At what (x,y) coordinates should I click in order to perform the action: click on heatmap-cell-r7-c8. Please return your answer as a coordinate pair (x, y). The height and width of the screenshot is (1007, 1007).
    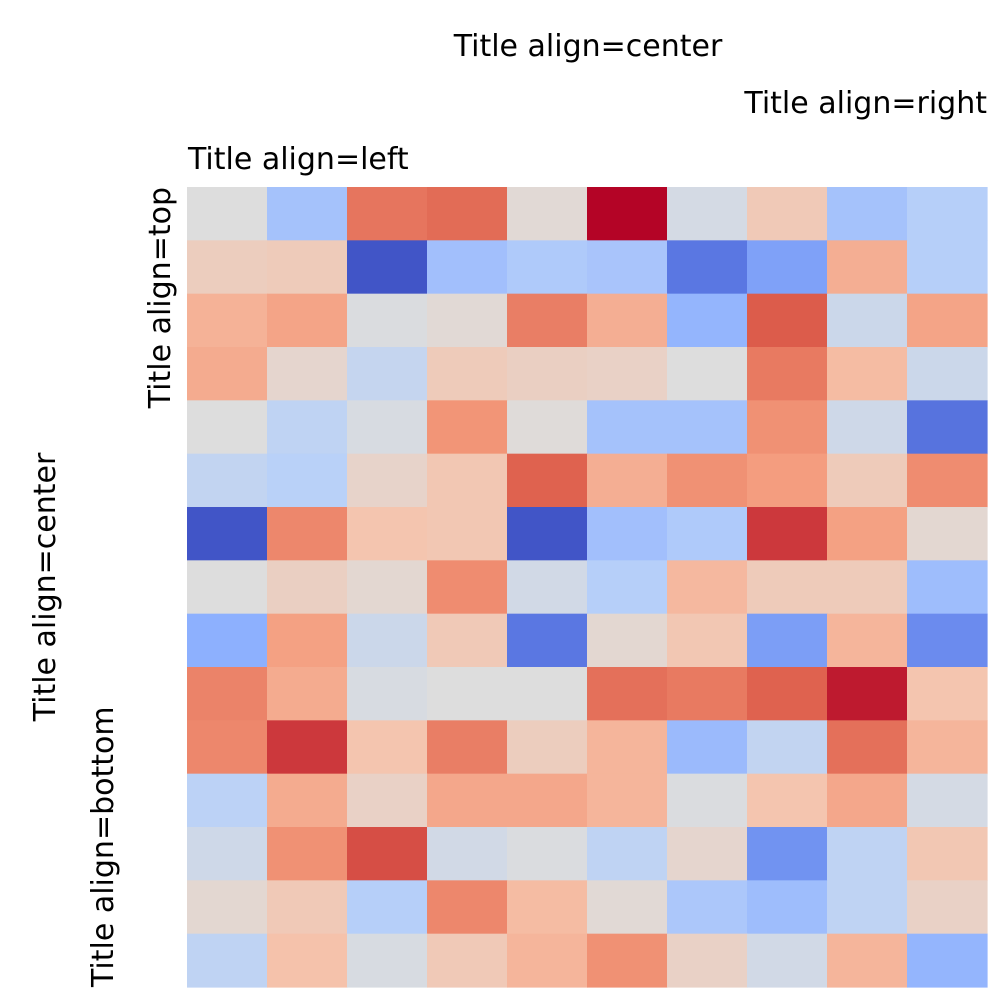
    Looking at the image, I should click on (867, 587).